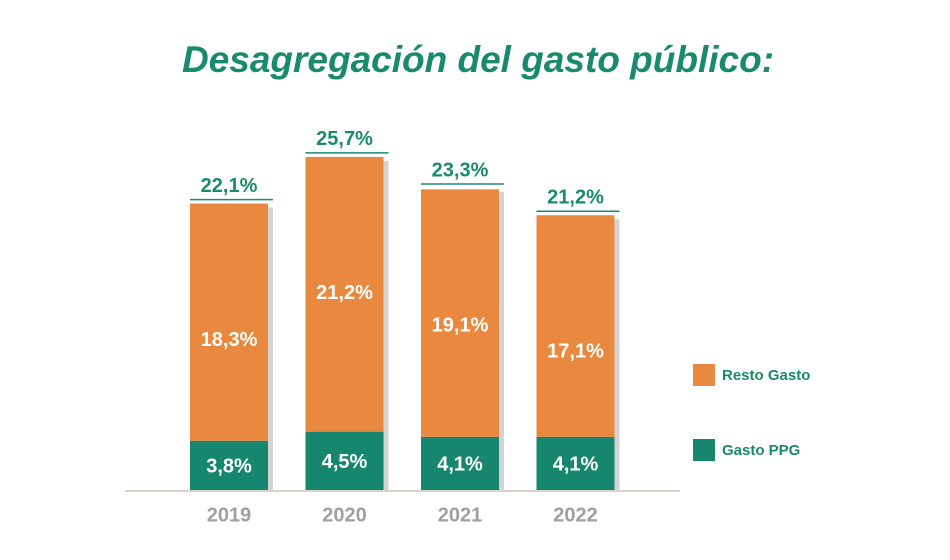 This screenshot has height=560, width=950. Describe the element at coordinates (229, 515) in the screenshot. I see `x-tick-label: 2019` at that location.